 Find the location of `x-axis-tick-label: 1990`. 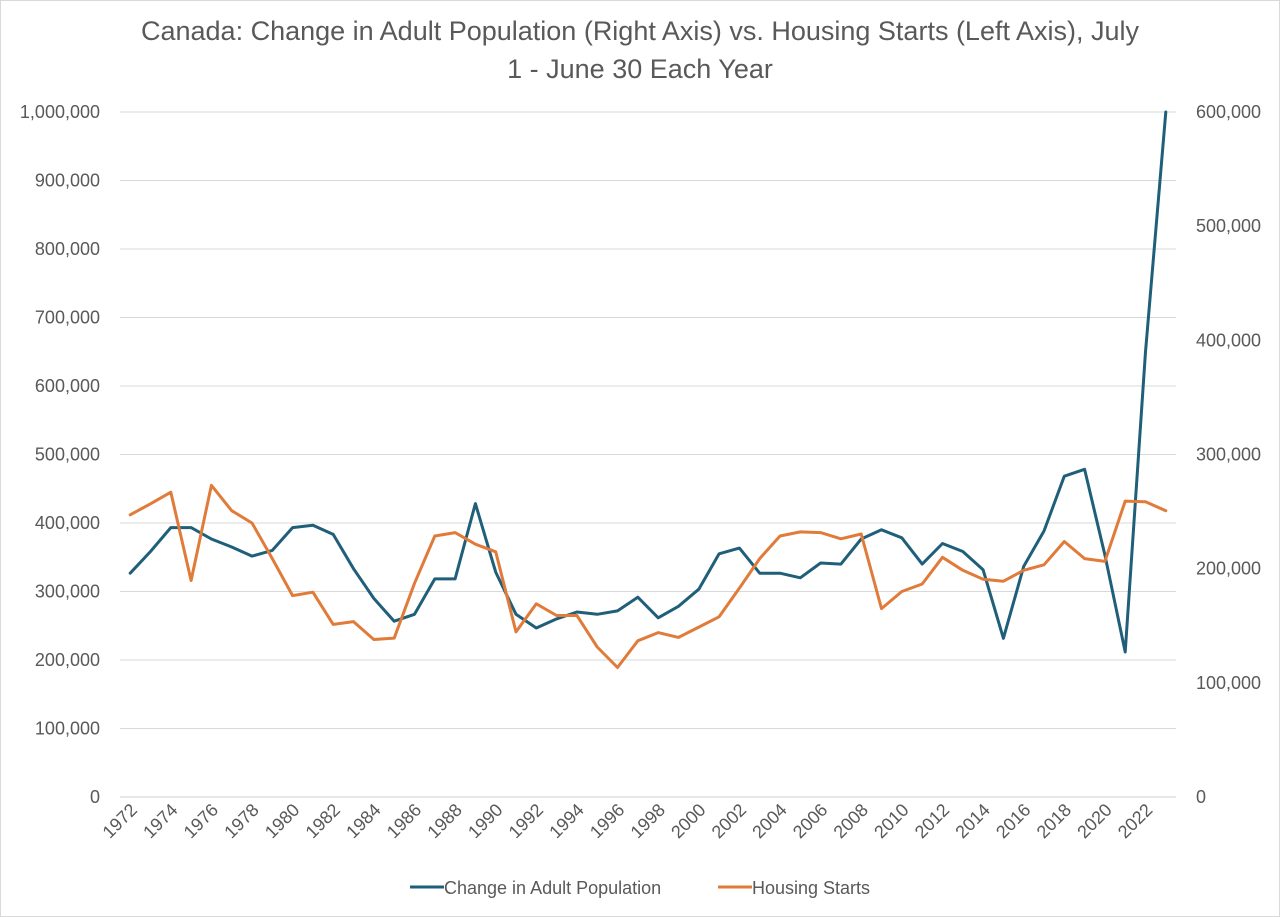

x-axis-tick-label: 1990 is located at coordinates (485, 821).